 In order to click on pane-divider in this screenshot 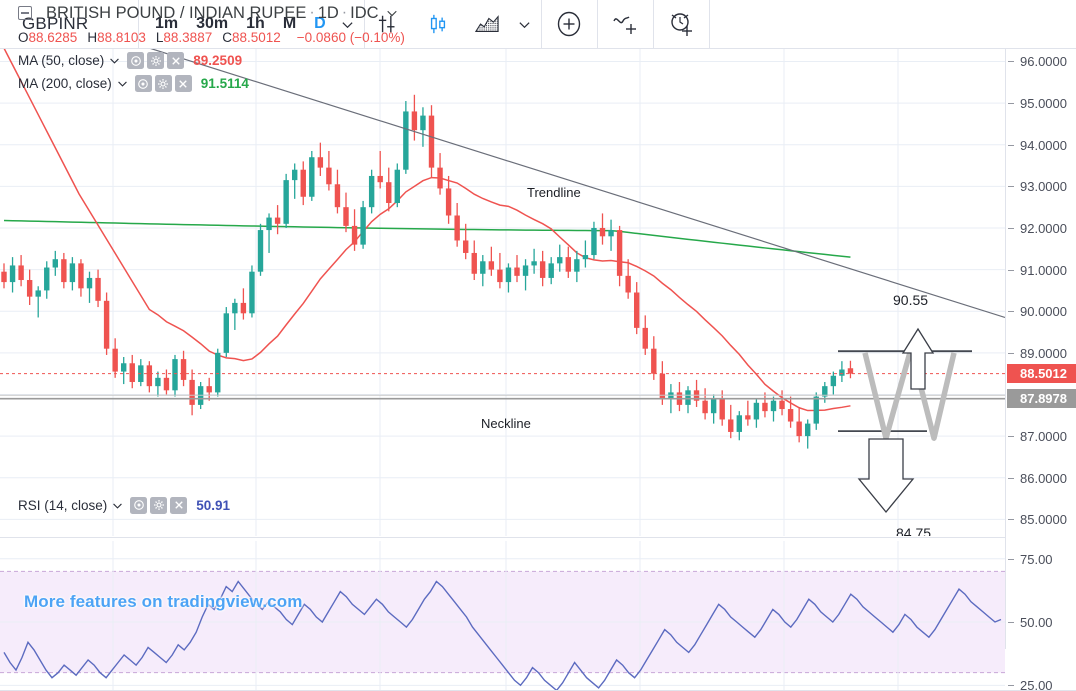, I will do `click(502, 537)`.